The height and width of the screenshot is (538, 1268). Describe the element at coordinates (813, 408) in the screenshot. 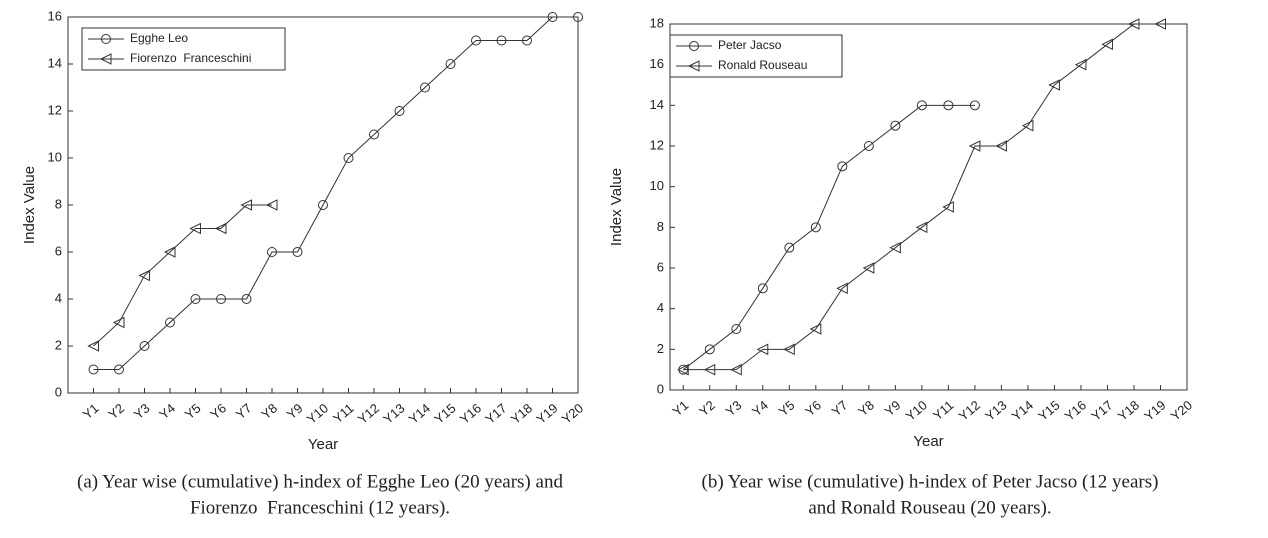

I see `x-tick-label: Y6` at that location.